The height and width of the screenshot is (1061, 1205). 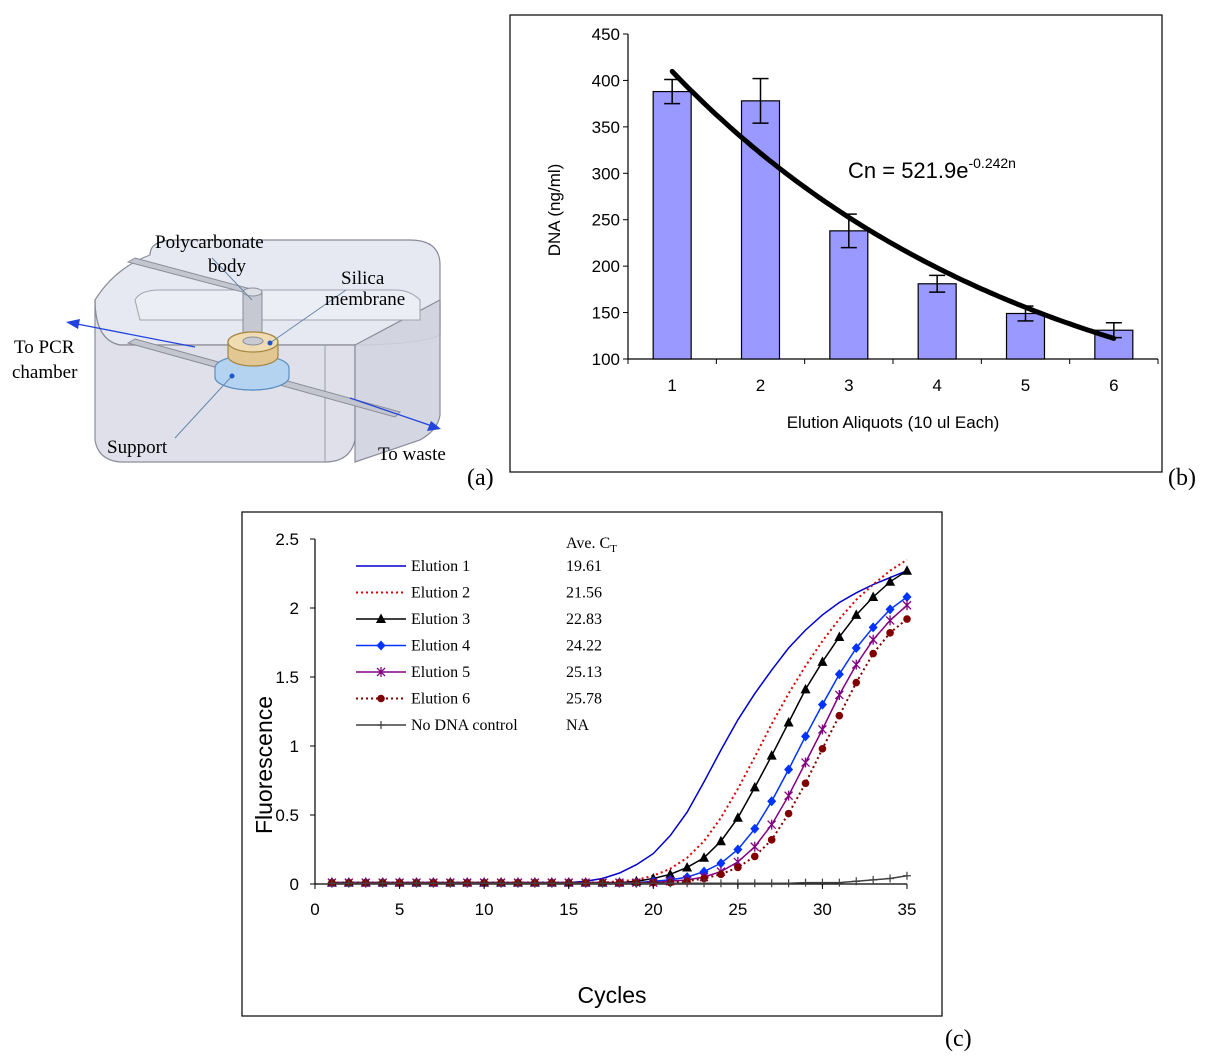 I want to click on chart-c-ytick-label: 0.5, so click(x=287, y=815).